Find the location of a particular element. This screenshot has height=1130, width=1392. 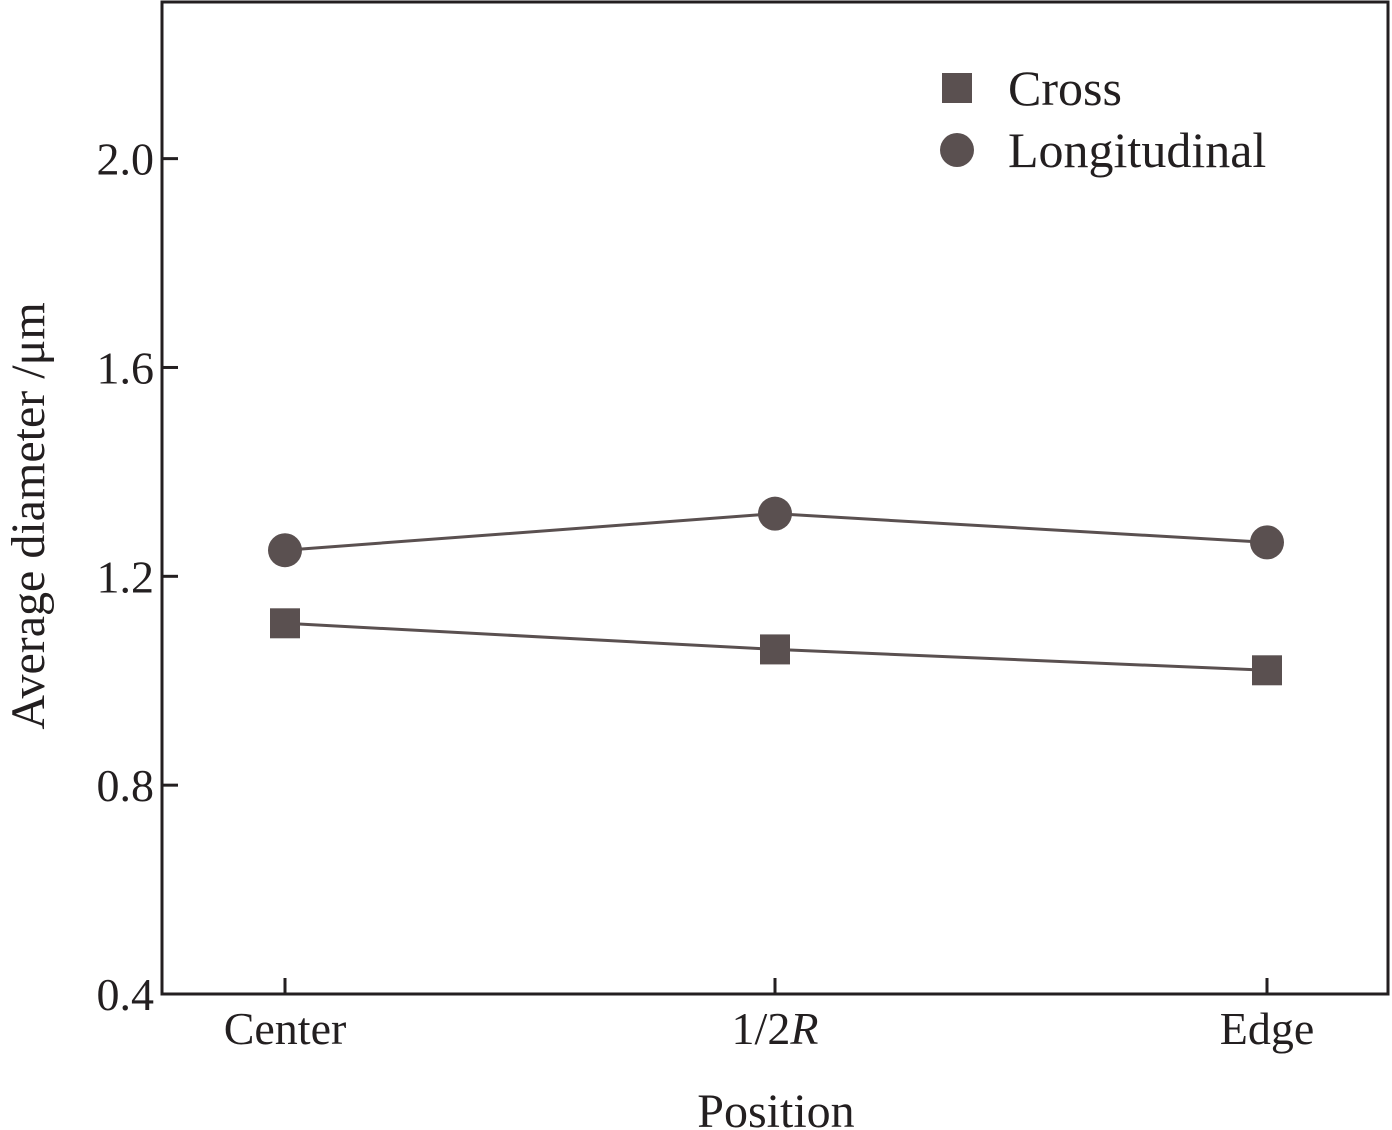

chart-legend: Cross Longitudinal is located at coordinates (1103, 119).